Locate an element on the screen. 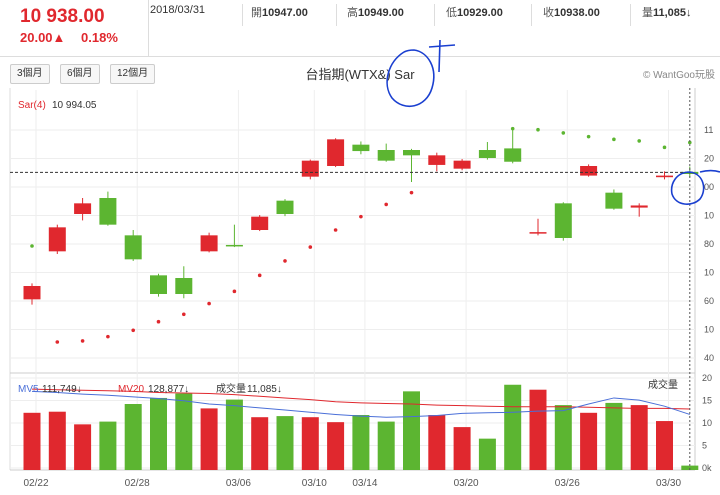 Image resolution: width=720 pixels, height=495 pixels. price-change: 20.00▲ 0.18% is located at coordinates (75, 37).